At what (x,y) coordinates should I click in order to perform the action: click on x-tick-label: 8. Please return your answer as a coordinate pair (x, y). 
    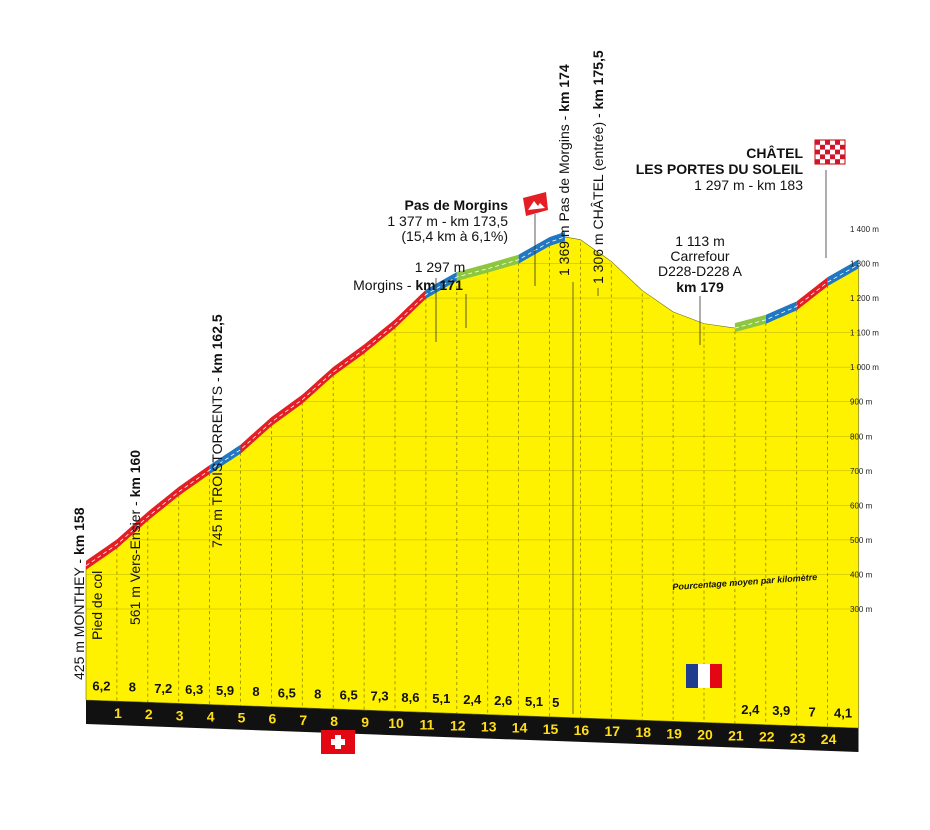
    Looking at the image, I should click on (334, 721).